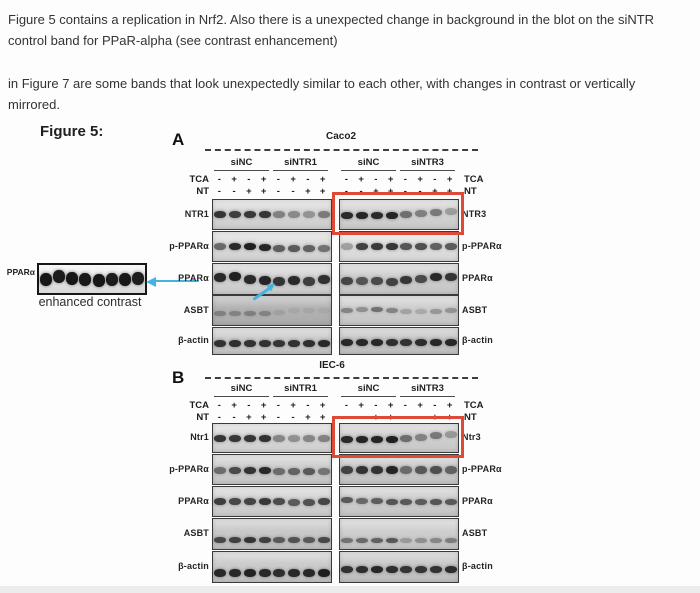 The width and height of the screenshot is (700, 593). I want to click on left-arrow-icon, so click(173, 282).